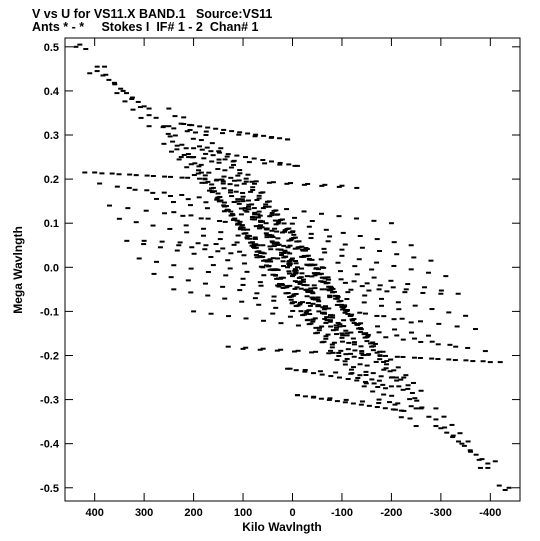 This screenshot has width=540, height=541. What do you see at coordinates (51, 180) in the screenshot?
I see `y-tick-label: 0.2` at bounding box center [51, 180].